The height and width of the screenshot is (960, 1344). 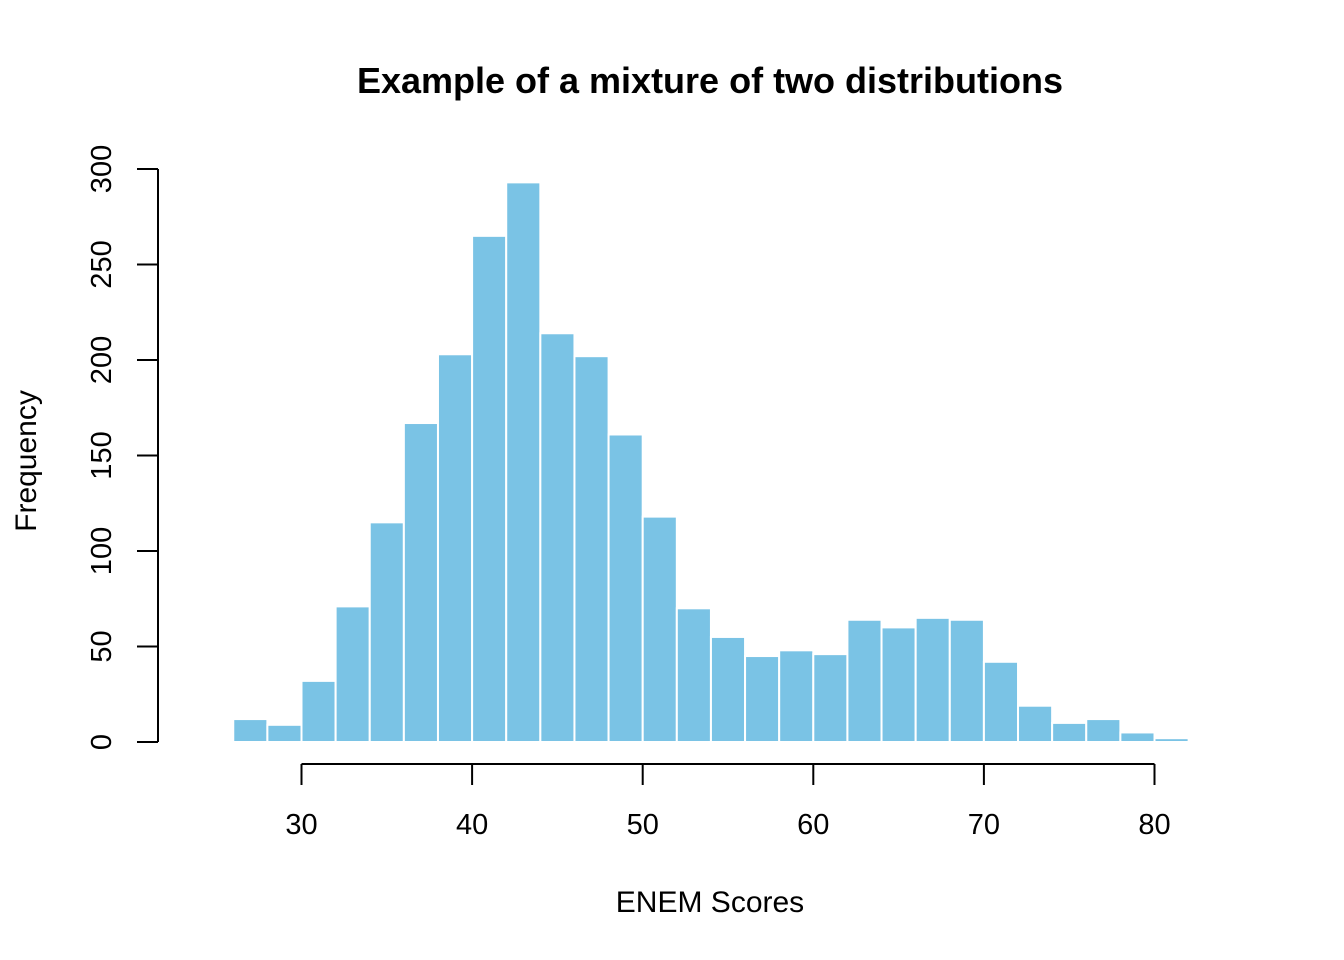 What do you see at coordinates (1154, 825) in the screenshot?
I see `x-tick-label: 80` at bounding box center [1154, 825].